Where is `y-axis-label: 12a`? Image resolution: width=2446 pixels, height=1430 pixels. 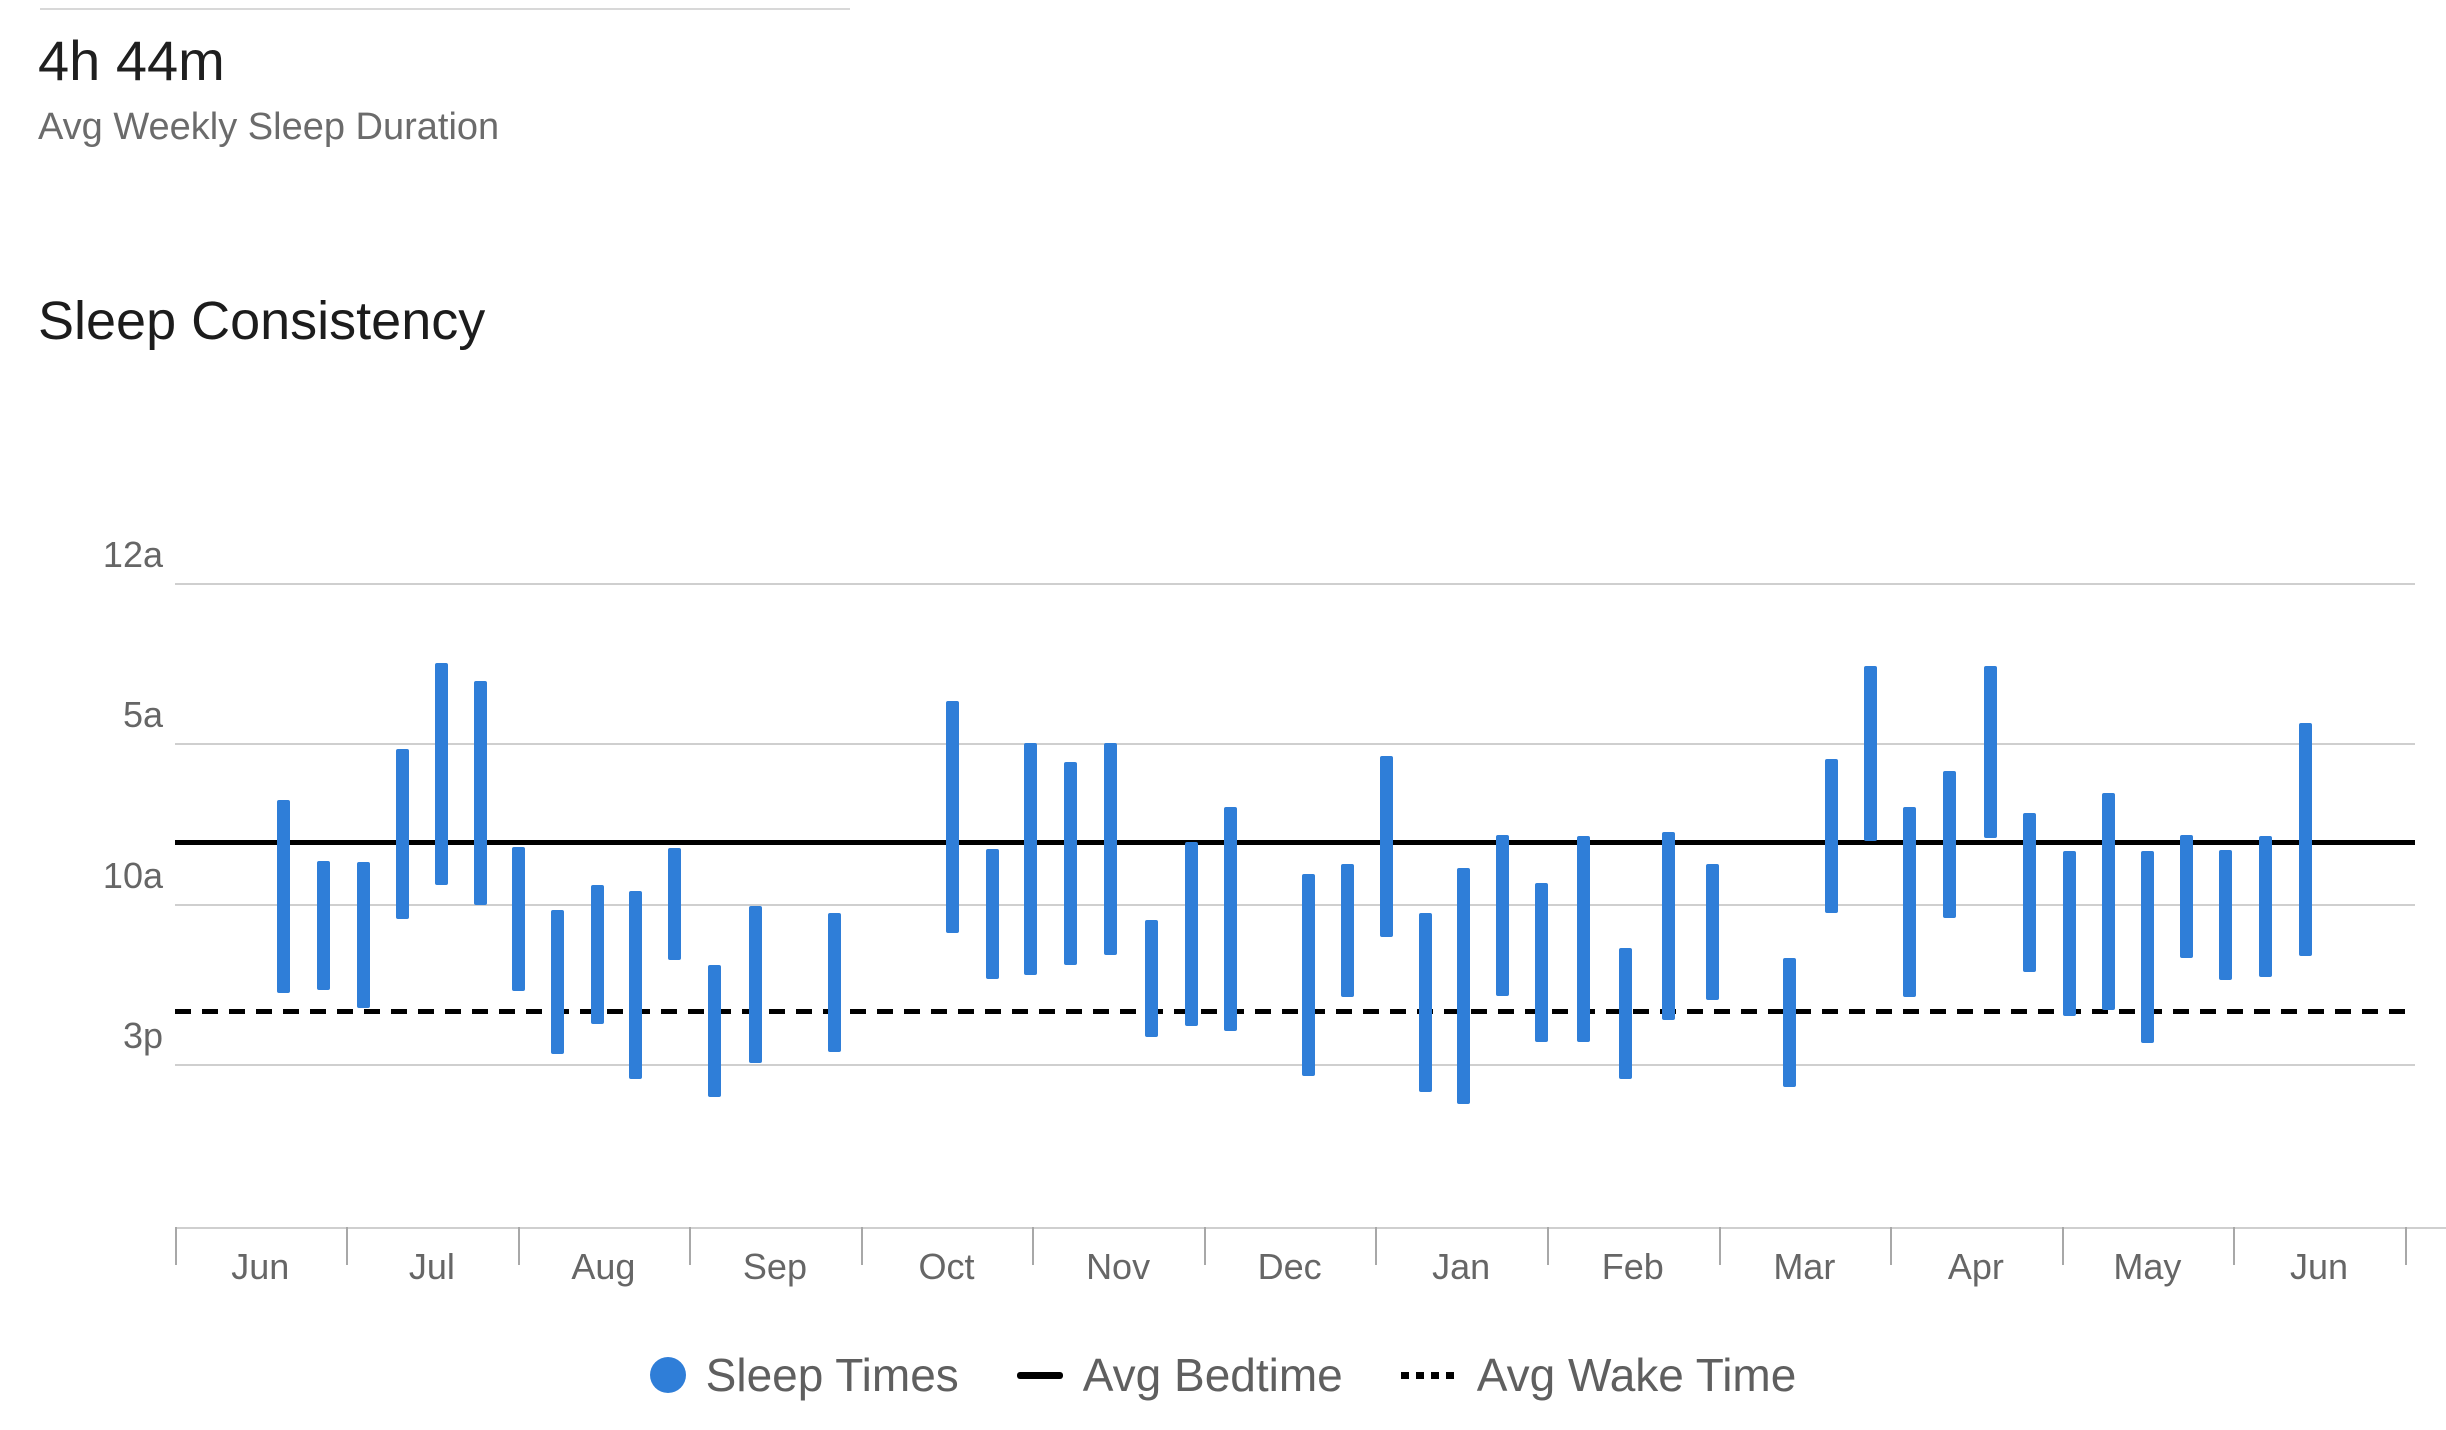 y-axis-label: 12a is located at coordinates (132, 554).